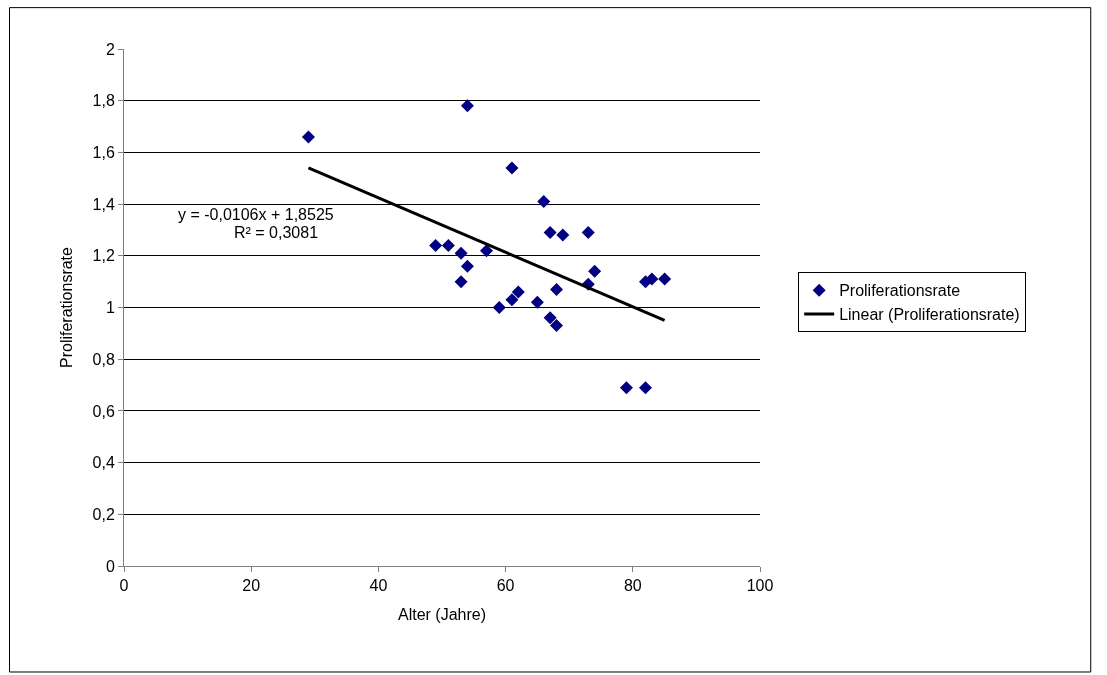 The image size is (1107, 675). I want to click on x-tick-label: 60, so click(505, 586).